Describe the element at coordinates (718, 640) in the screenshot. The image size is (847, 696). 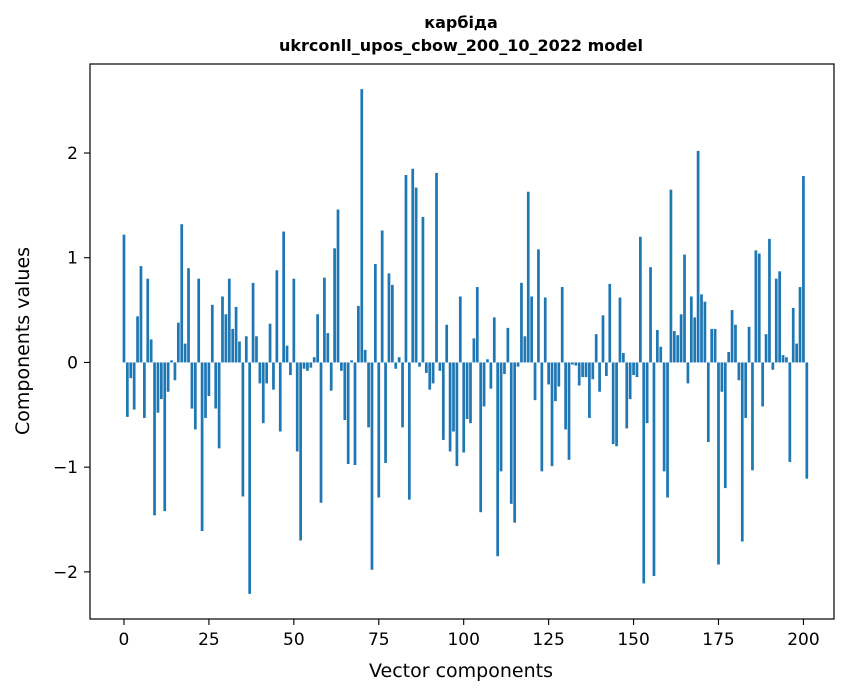
I see `x-tick-label: 175` at that location.